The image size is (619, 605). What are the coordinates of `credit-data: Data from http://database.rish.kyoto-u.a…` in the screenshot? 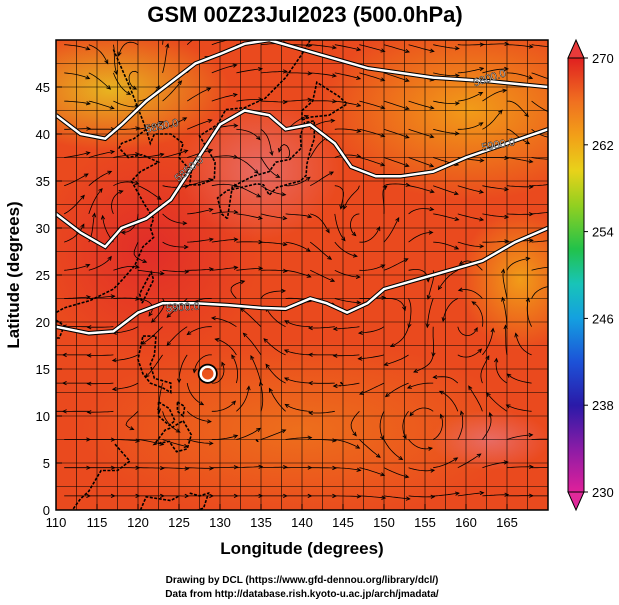 It's located at (302, 594).